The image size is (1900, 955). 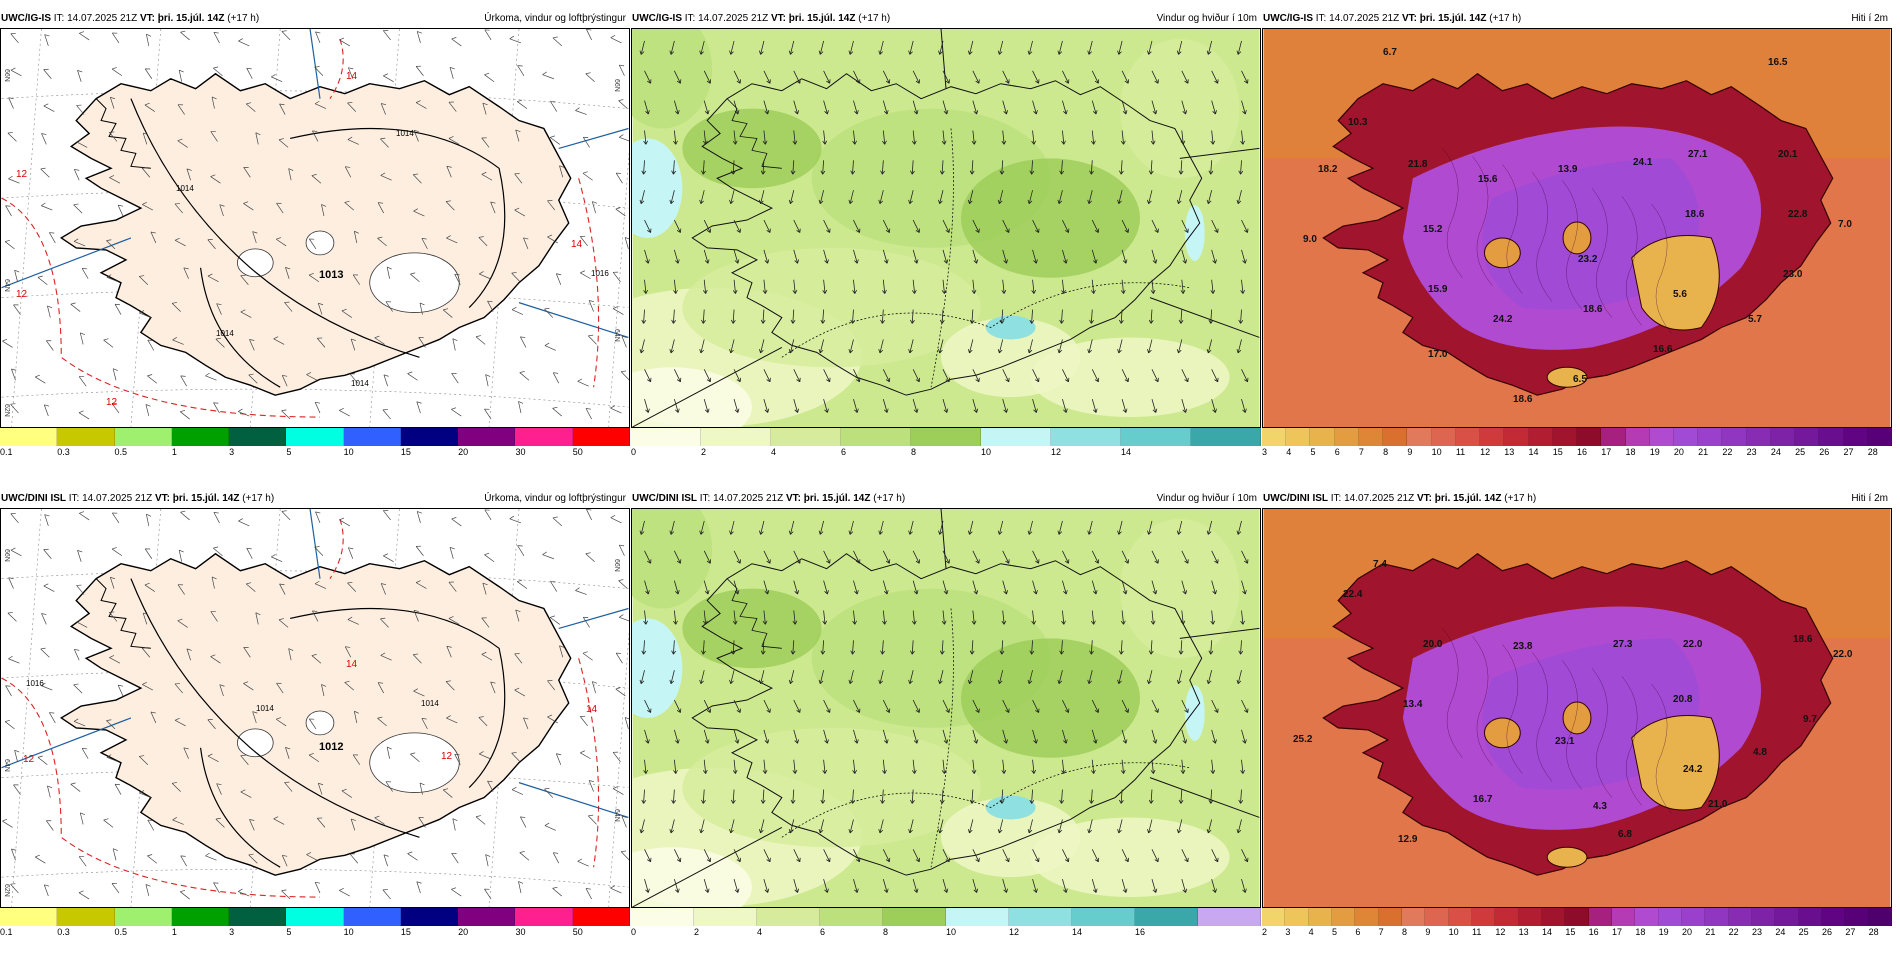 I want to click on colorbar-tick: 25, so click(x=1804, y=932).